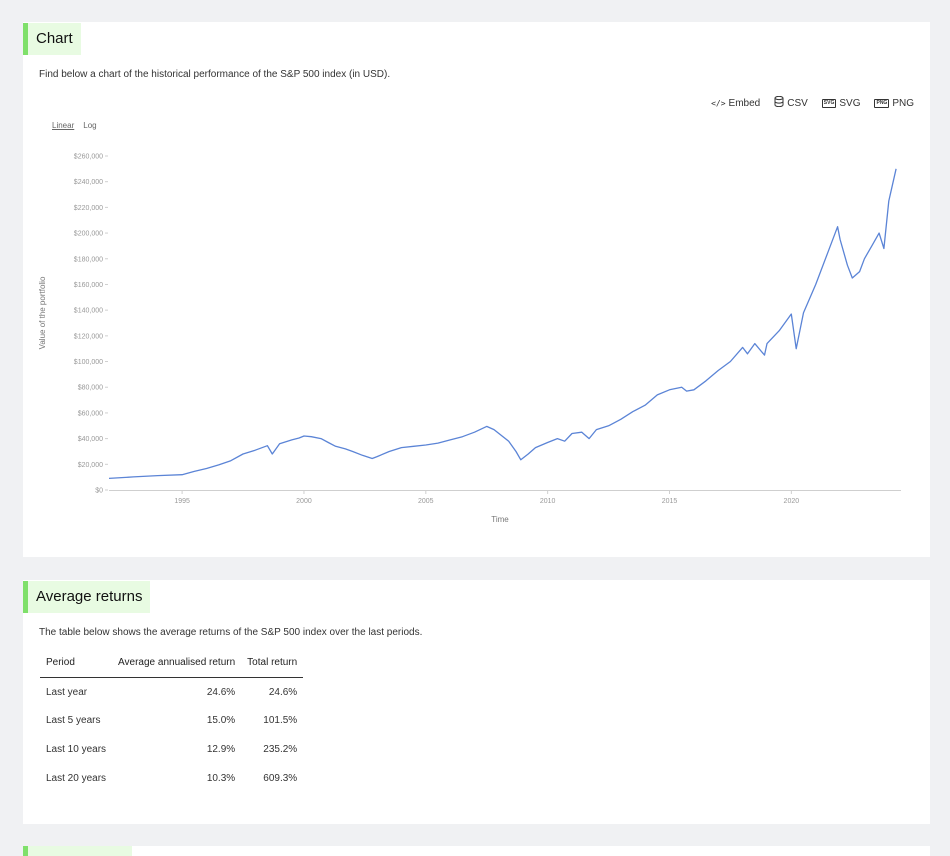 This screenshot has width=950, height=856. I want to click on y-tick-label: $120,000, so click(88, 336).